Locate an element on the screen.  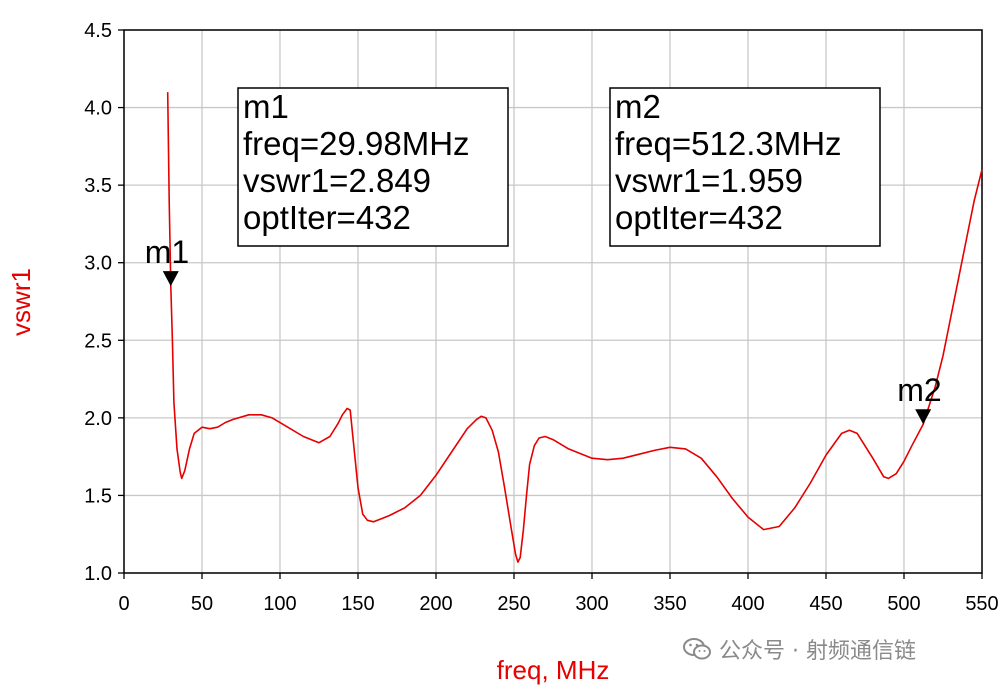
x-axis-title: freq, MHz is located at coordinates (553, 670).